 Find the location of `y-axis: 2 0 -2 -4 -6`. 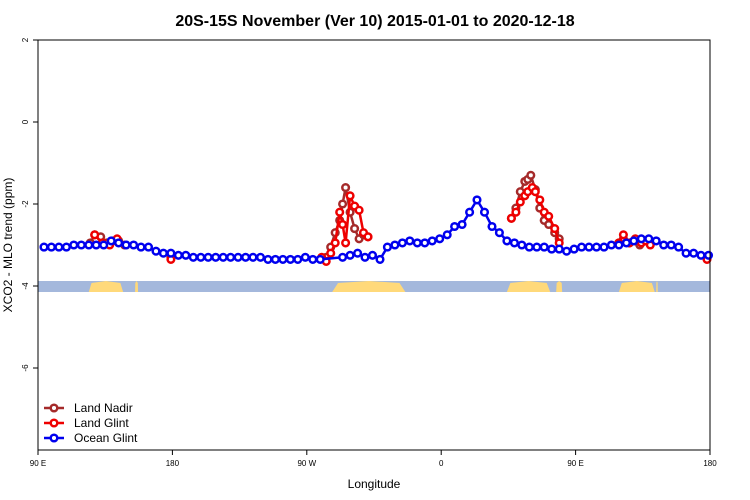

y-axis: 2 0 -2 -4 -6 is located at coordinates (29, 204).